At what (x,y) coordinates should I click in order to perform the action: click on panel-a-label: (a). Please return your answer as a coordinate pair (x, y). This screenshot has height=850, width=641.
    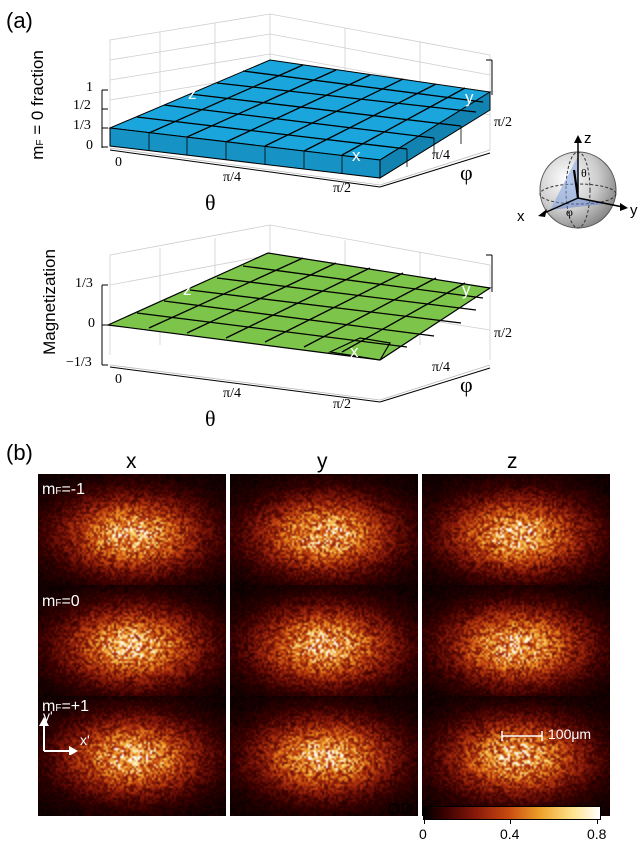
    Looking at the image, I should click on (19, 20).